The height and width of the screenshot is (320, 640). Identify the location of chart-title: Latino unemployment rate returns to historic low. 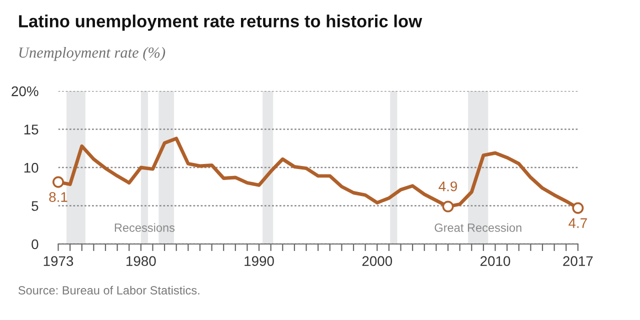
(220, 22).